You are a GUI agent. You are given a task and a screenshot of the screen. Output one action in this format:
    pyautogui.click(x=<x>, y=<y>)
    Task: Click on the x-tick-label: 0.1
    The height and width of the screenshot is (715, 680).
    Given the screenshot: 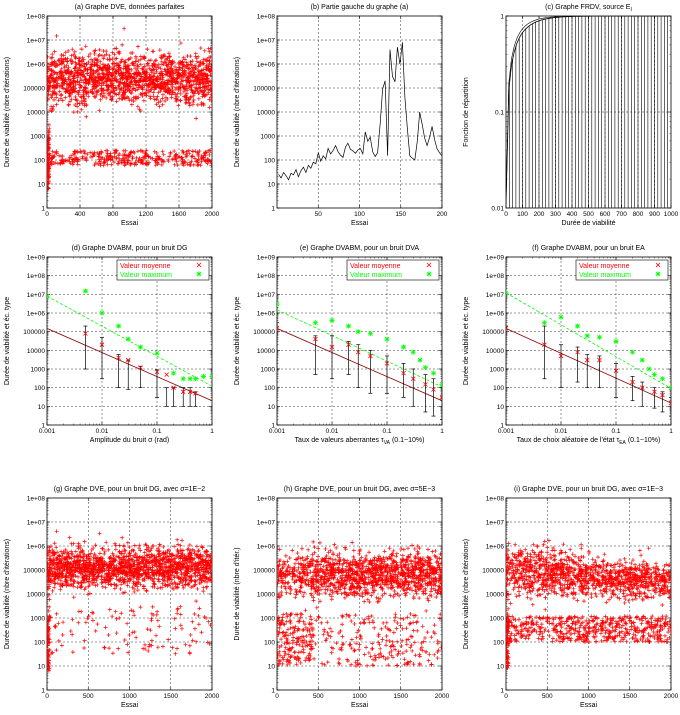 What is the action you would take?
    pyautogui.click(x=386, y=431)
    